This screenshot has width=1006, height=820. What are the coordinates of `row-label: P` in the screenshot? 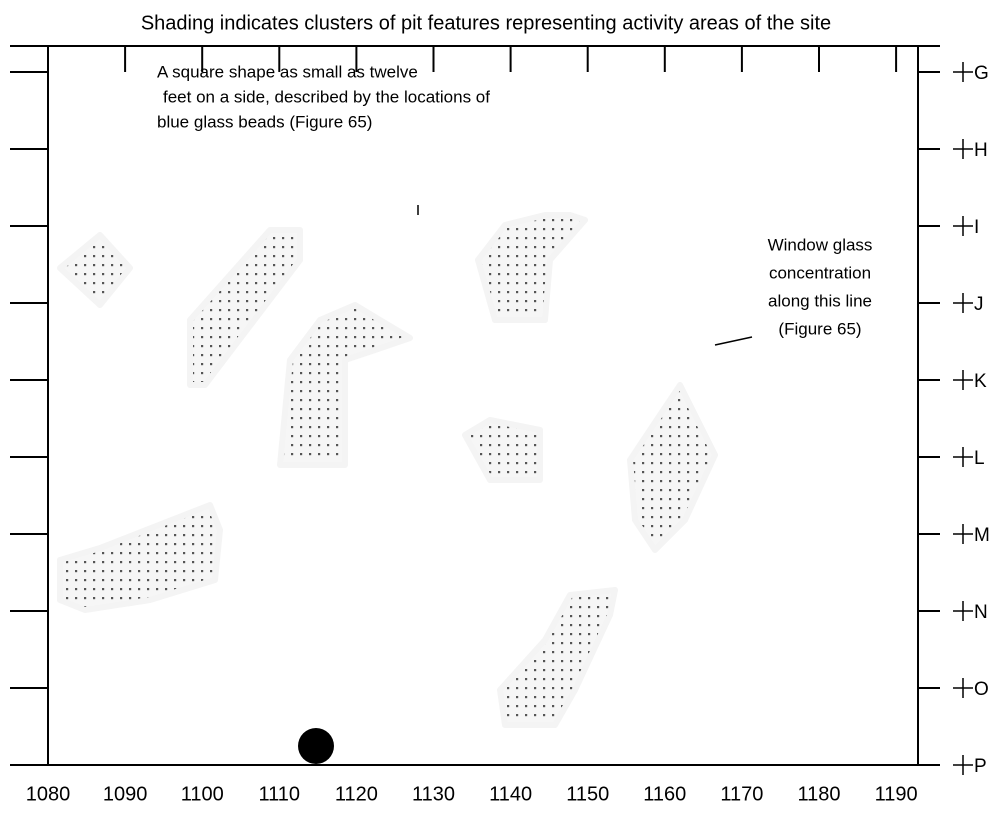 It's located at (980, 766).